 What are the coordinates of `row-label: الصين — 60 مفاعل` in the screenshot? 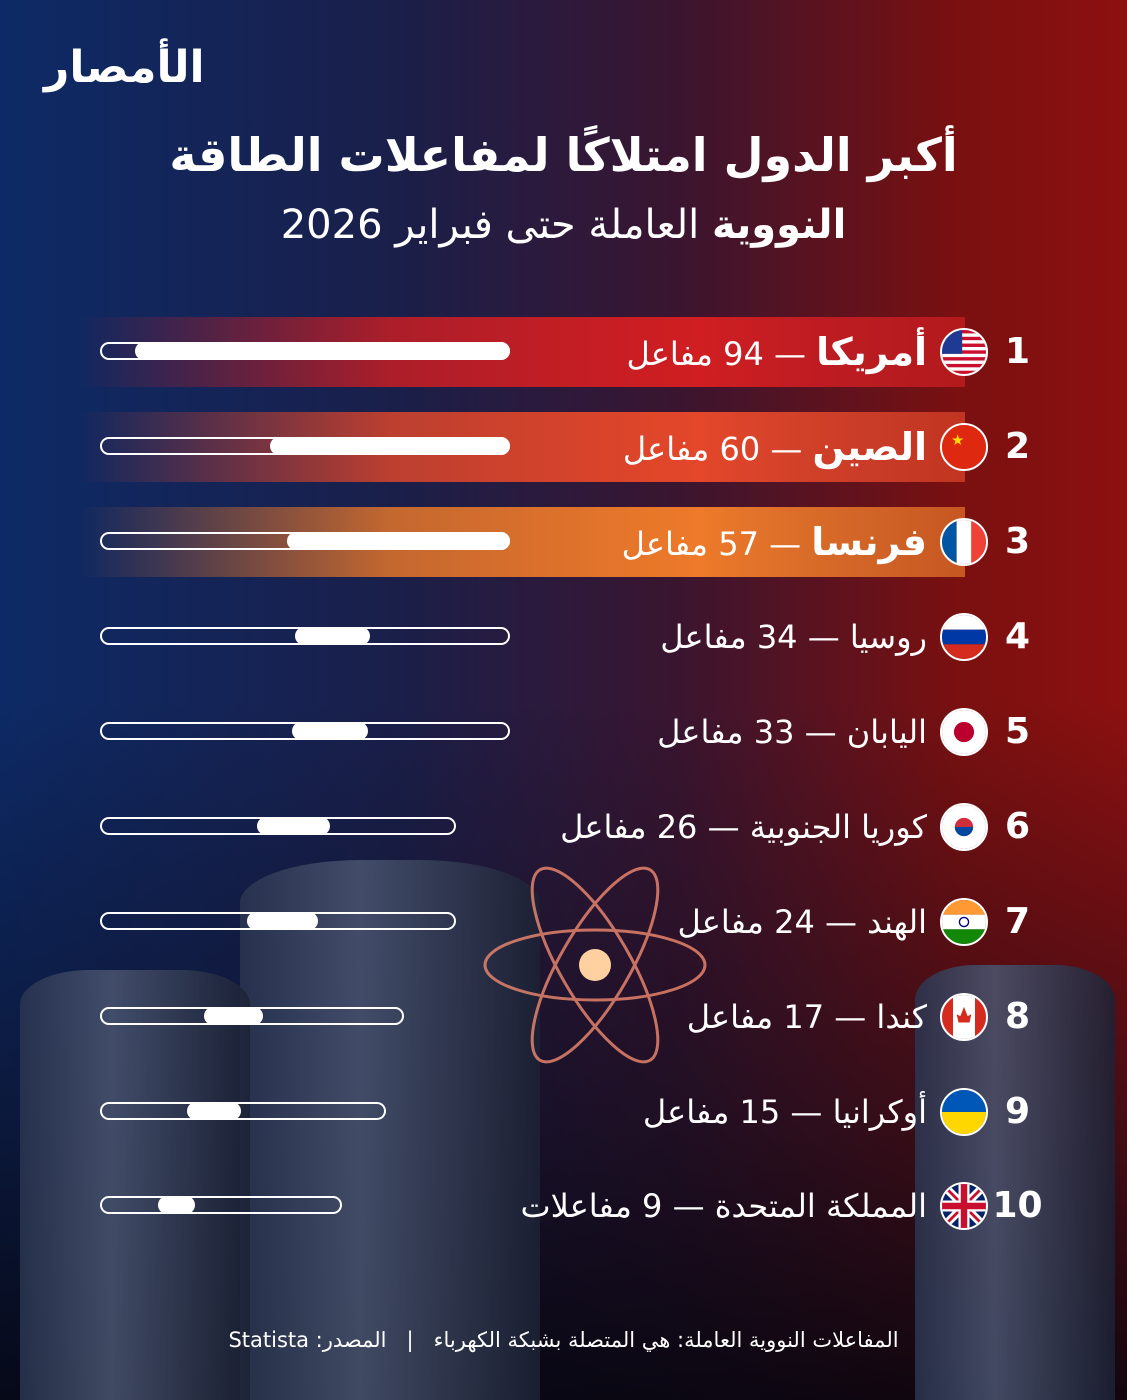 It's located at (775, 448).